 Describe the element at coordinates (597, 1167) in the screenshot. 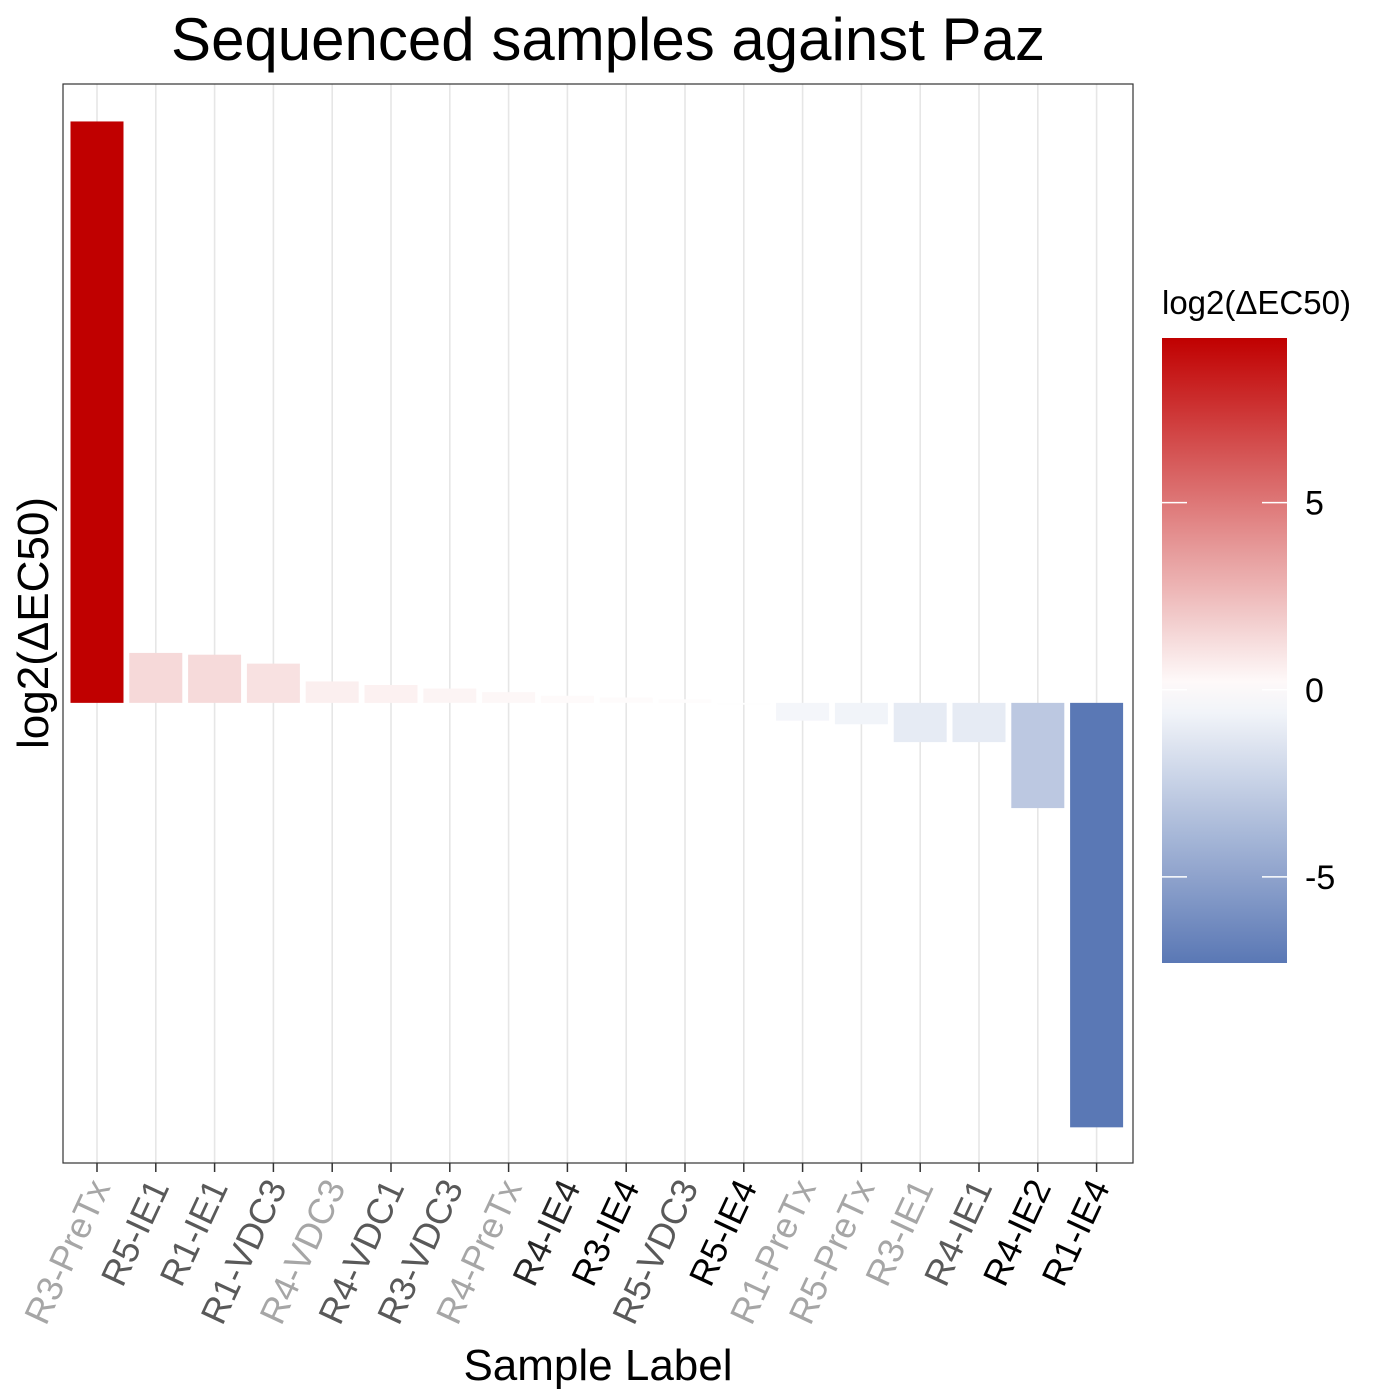

I see `x-ticks` at that location.